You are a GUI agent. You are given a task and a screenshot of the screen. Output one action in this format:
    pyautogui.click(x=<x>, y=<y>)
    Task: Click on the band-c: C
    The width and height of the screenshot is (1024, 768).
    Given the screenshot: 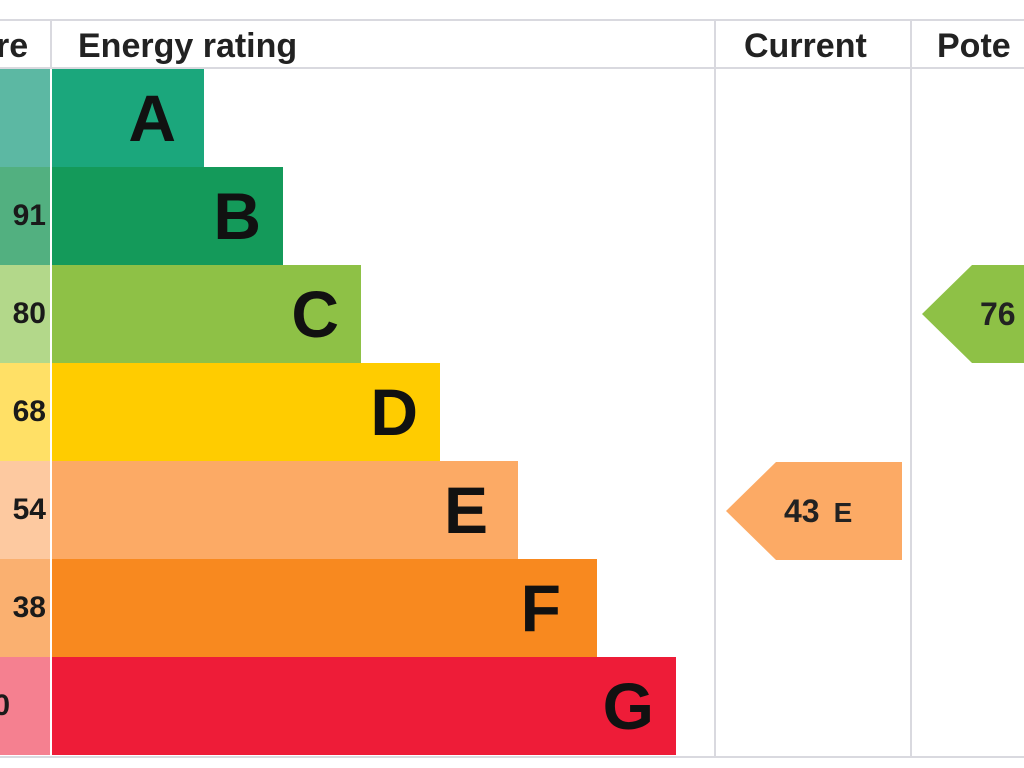 What is the action you would take?
    pyautogui.click(x=206, y=314)
    